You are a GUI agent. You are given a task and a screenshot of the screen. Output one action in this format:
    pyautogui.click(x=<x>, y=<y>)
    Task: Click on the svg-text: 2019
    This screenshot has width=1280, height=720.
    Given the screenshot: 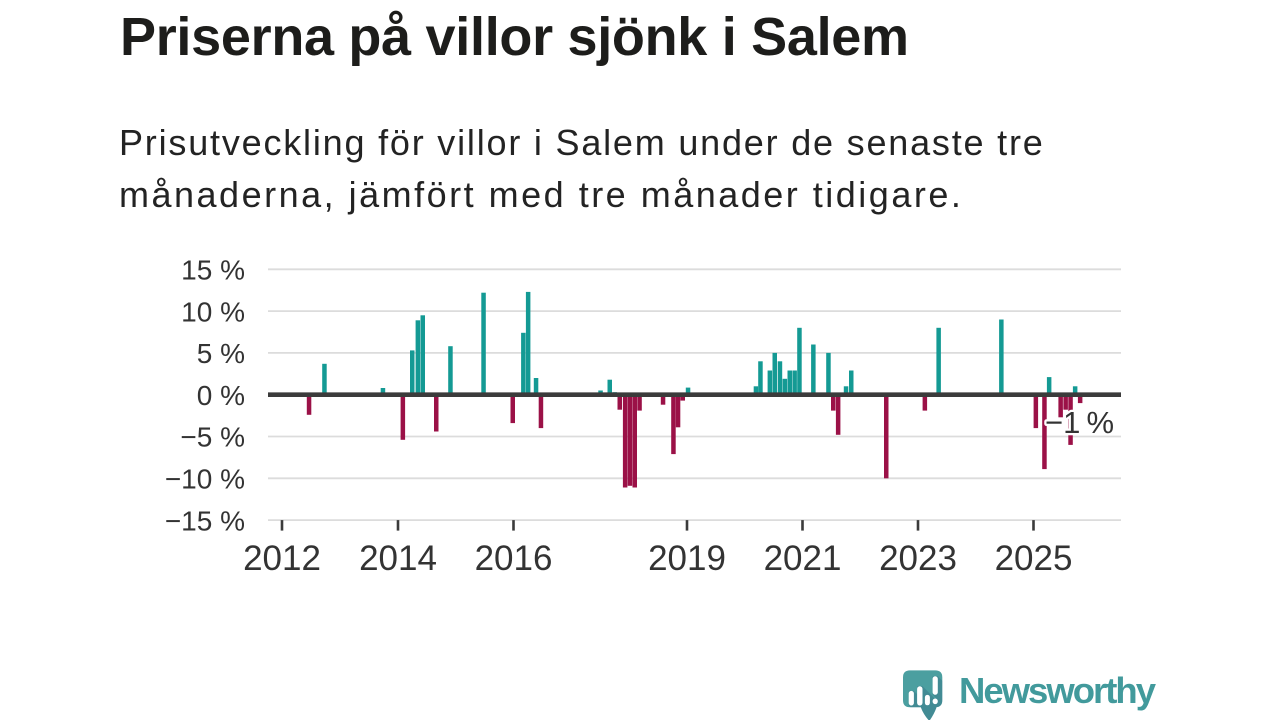 What is the action you would take?
    pyautogui.click(x=687, y=558)
    